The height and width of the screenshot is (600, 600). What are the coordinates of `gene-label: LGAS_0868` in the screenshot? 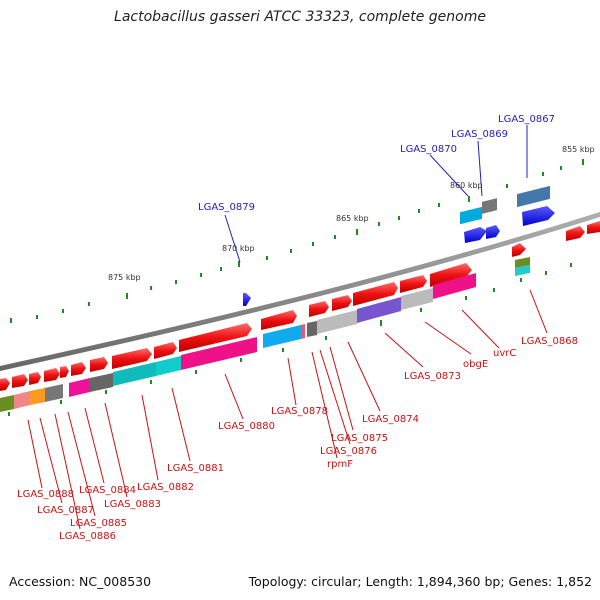 It's located at (549, 341).